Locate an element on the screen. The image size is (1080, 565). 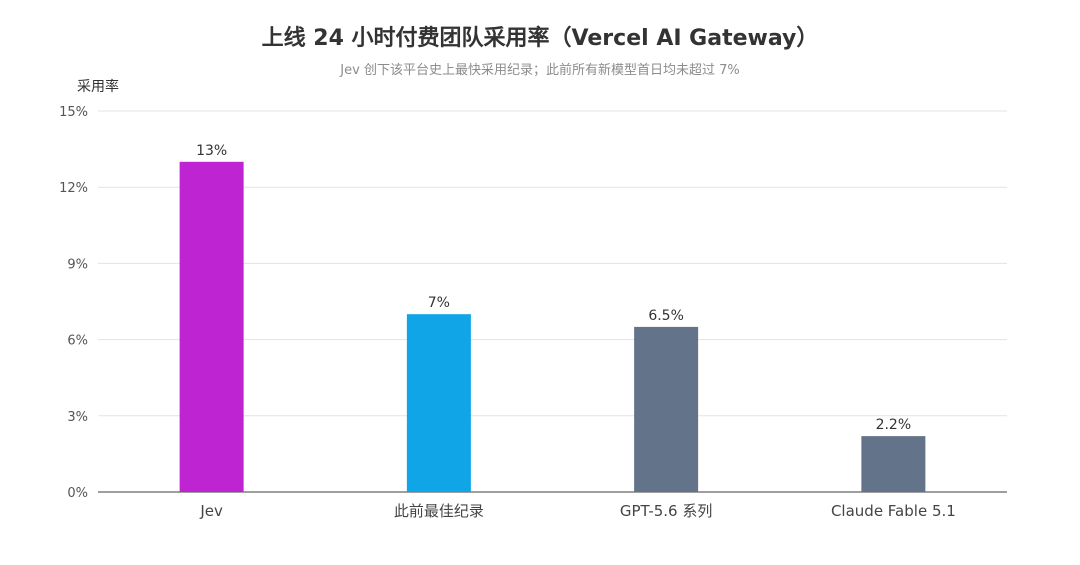
y-tick-label: 6% is located at coordinates (77, 341).